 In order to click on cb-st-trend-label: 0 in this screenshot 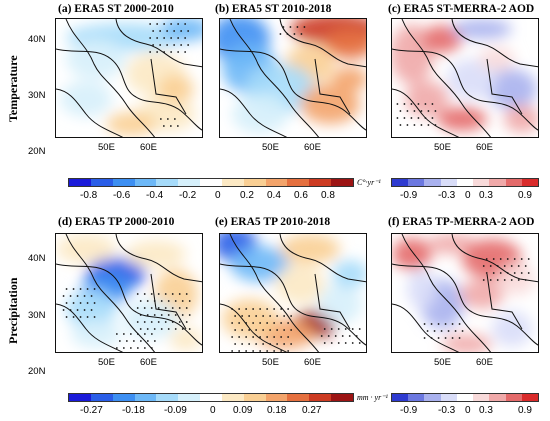, I will do `click(218, 195)`.